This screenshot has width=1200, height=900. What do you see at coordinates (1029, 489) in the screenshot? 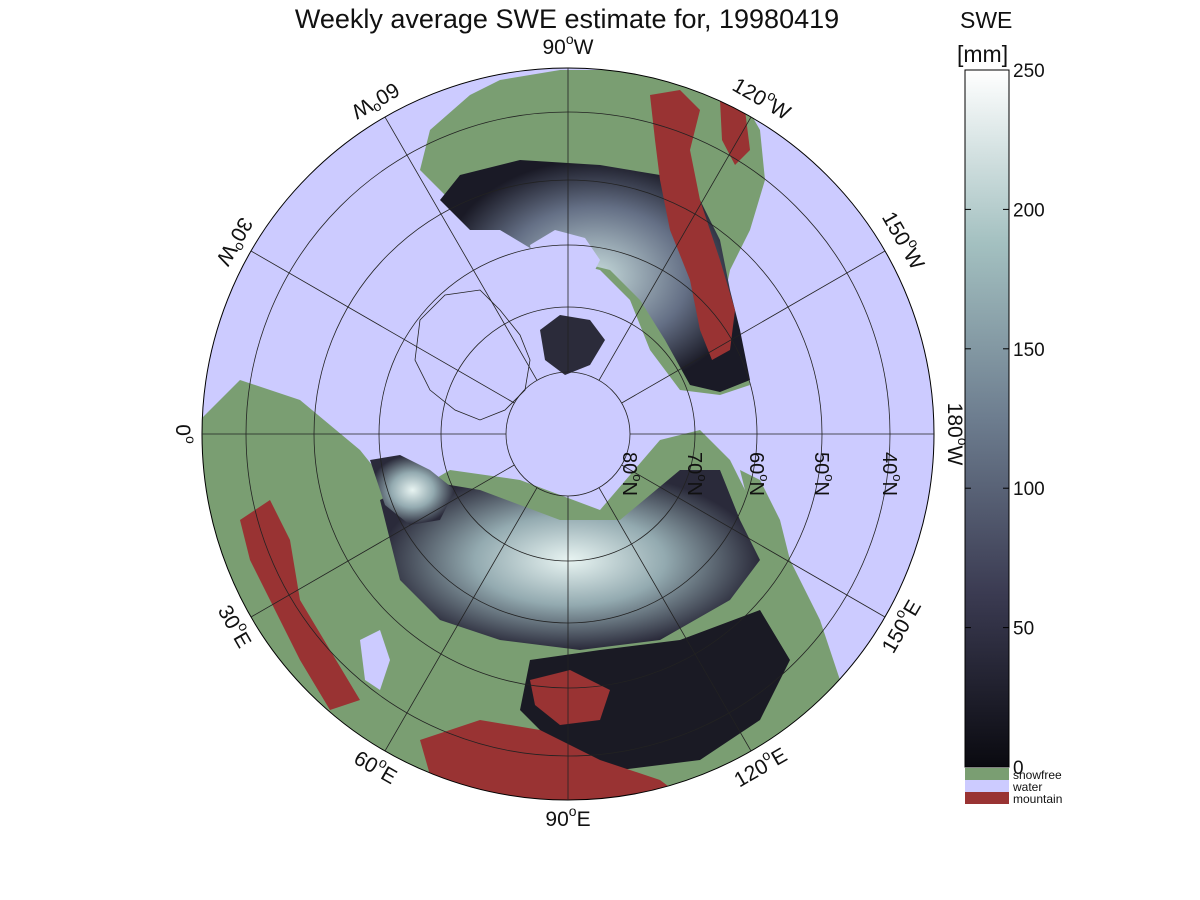
I see `colorbar-tick-label: 100` at bounding box center [1029, 489].